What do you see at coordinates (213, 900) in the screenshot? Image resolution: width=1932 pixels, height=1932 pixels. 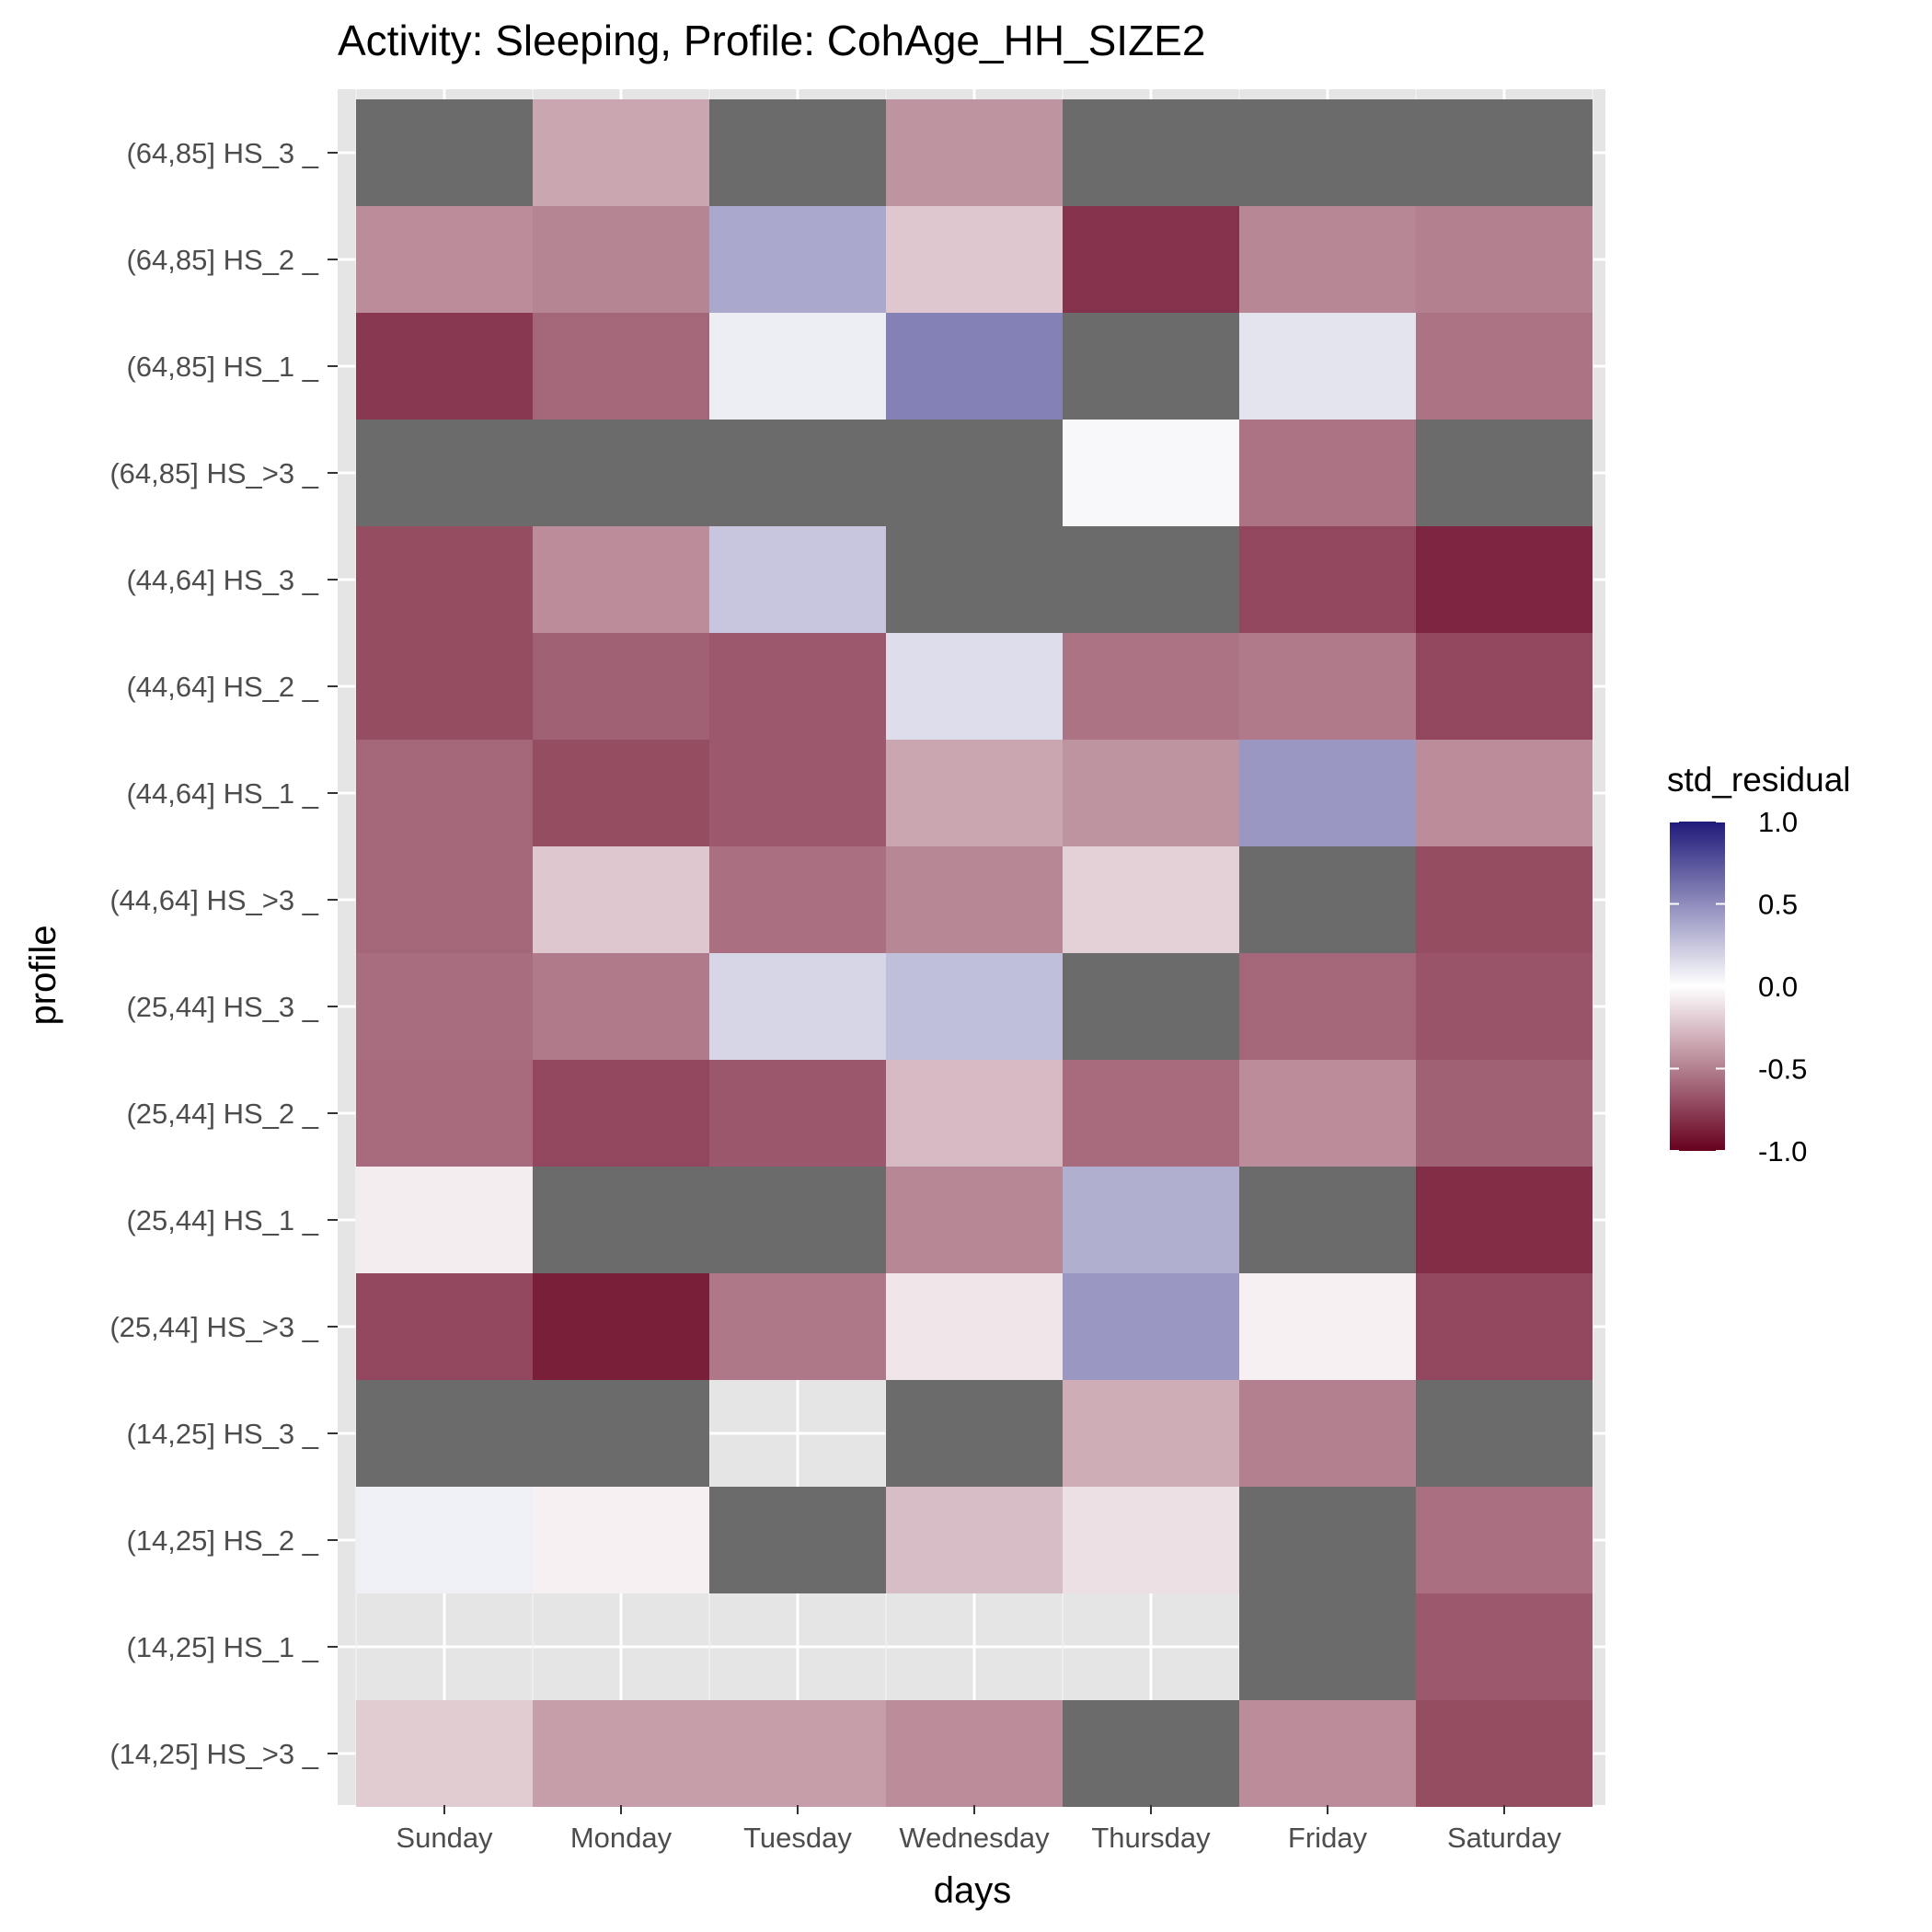 I see `y-tick-label: (44,64] HS_>3 _` at bounding box center [213, 900].